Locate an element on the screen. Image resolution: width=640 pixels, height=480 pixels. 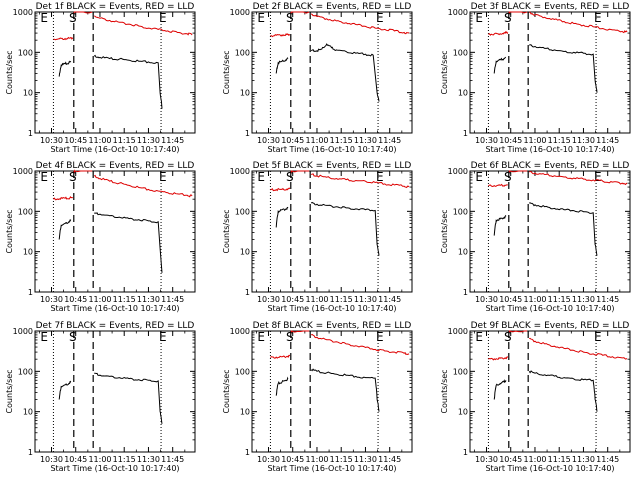
chart-title: Det 2f BLACK = Events, RED = LLD is located at coordinates (332, 7).